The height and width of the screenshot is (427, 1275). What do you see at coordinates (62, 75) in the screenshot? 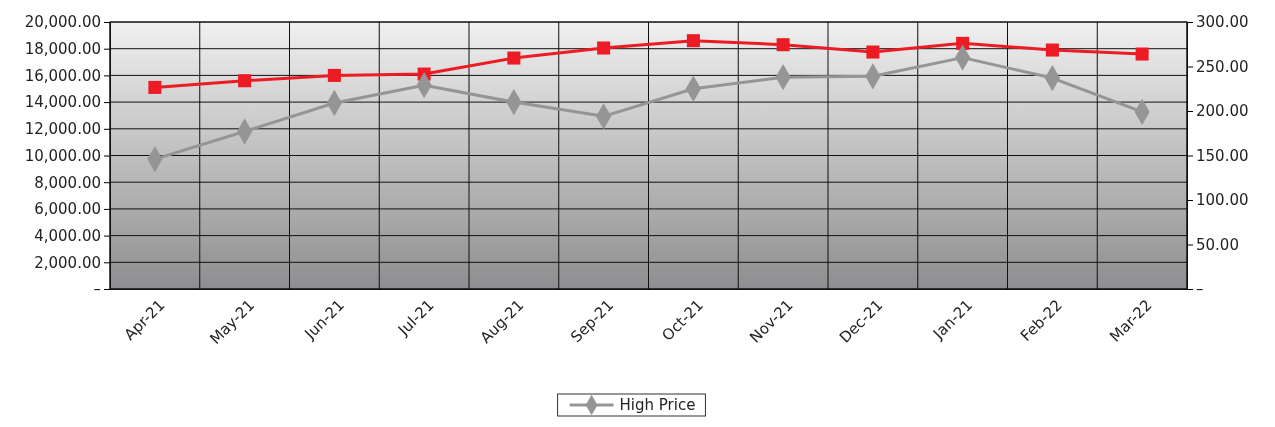
I see `y-tick-label: 16,000.00` at bounding box center [62, 75].